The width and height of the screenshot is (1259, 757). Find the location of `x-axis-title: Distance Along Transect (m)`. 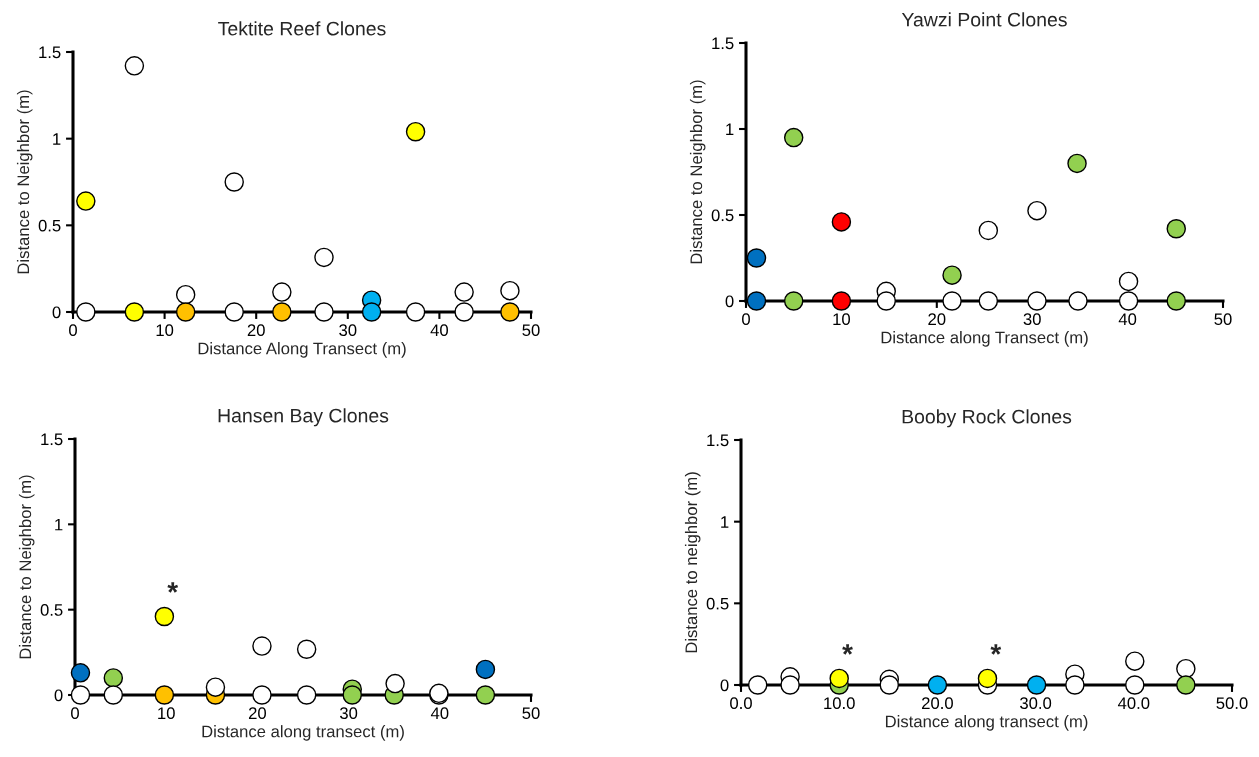

x-axis-title: Distance Along Transect (m) is located at coordinates (302, 350).